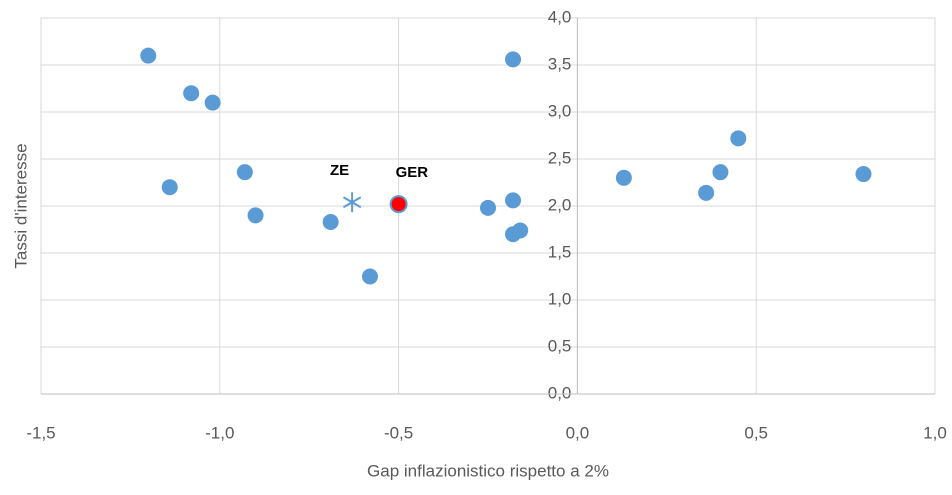 This screenshot has height=495, width=952. I want to click on y-tick-label: 0,0, so click(560, 392).